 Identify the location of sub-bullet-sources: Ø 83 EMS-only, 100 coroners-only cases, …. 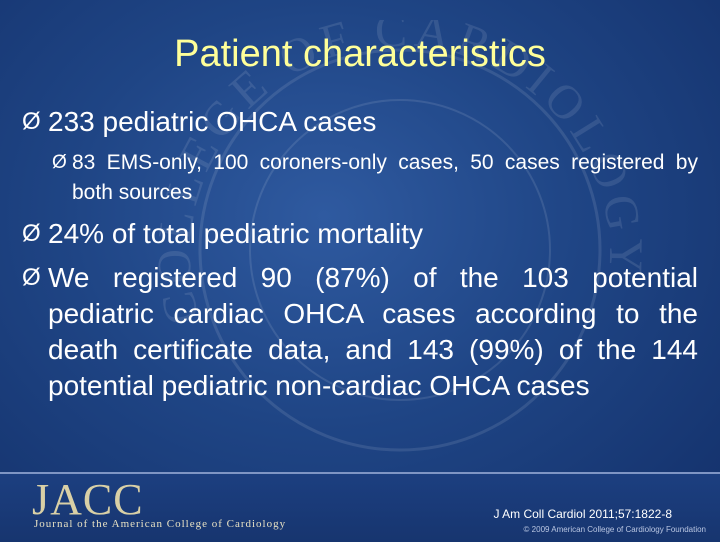
(375, 178).